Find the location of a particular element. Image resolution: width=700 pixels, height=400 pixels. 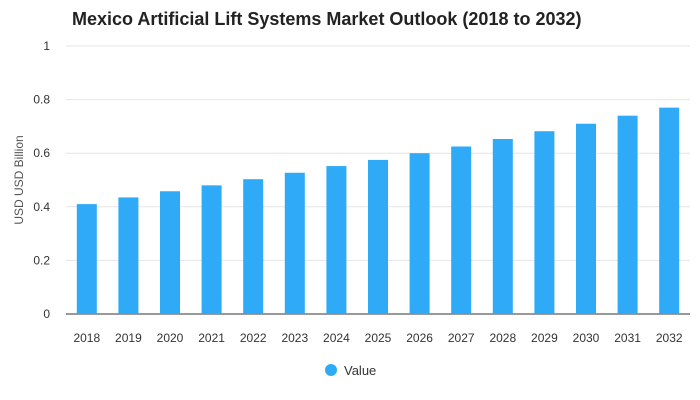

x-tick-label: 2023 is located at coordinates (294, 338).